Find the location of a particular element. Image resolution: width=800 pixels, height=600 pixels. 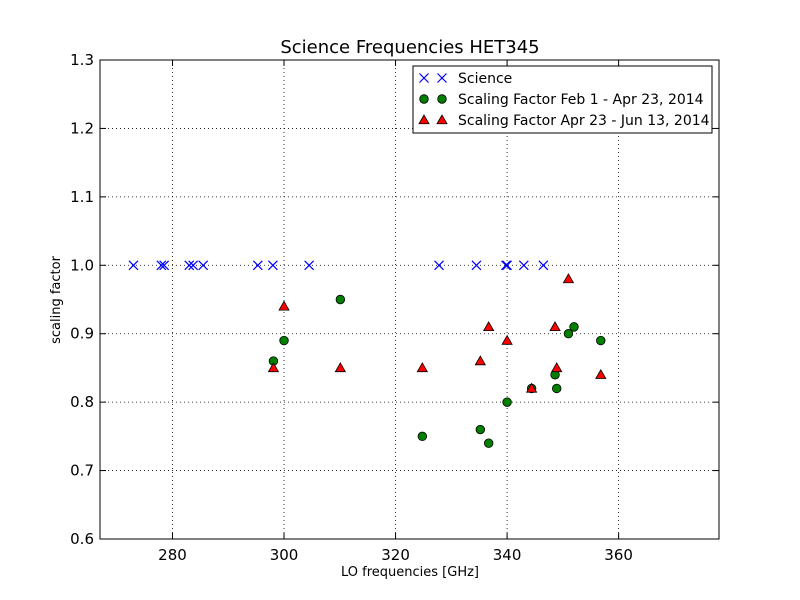

y-tick-label: 0.9 is located at coordinates (82, 334).